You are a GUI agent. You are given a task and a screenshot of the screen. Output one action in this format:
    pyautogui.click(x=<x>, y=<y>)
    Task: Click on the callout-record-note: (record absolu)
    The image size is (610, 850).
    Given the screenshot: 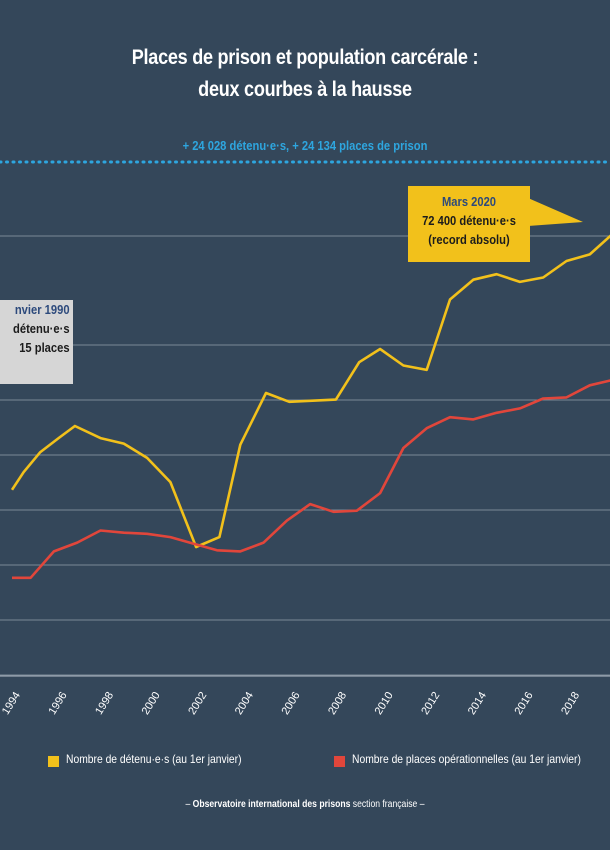 What is the action you would take?
    pyautogui.click(x=469, y=239)
    